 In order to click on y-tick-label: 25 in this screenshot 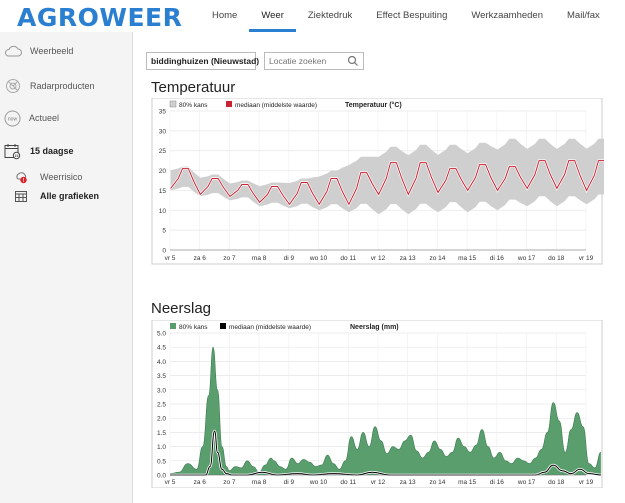, I will do `click(163, 151)`.